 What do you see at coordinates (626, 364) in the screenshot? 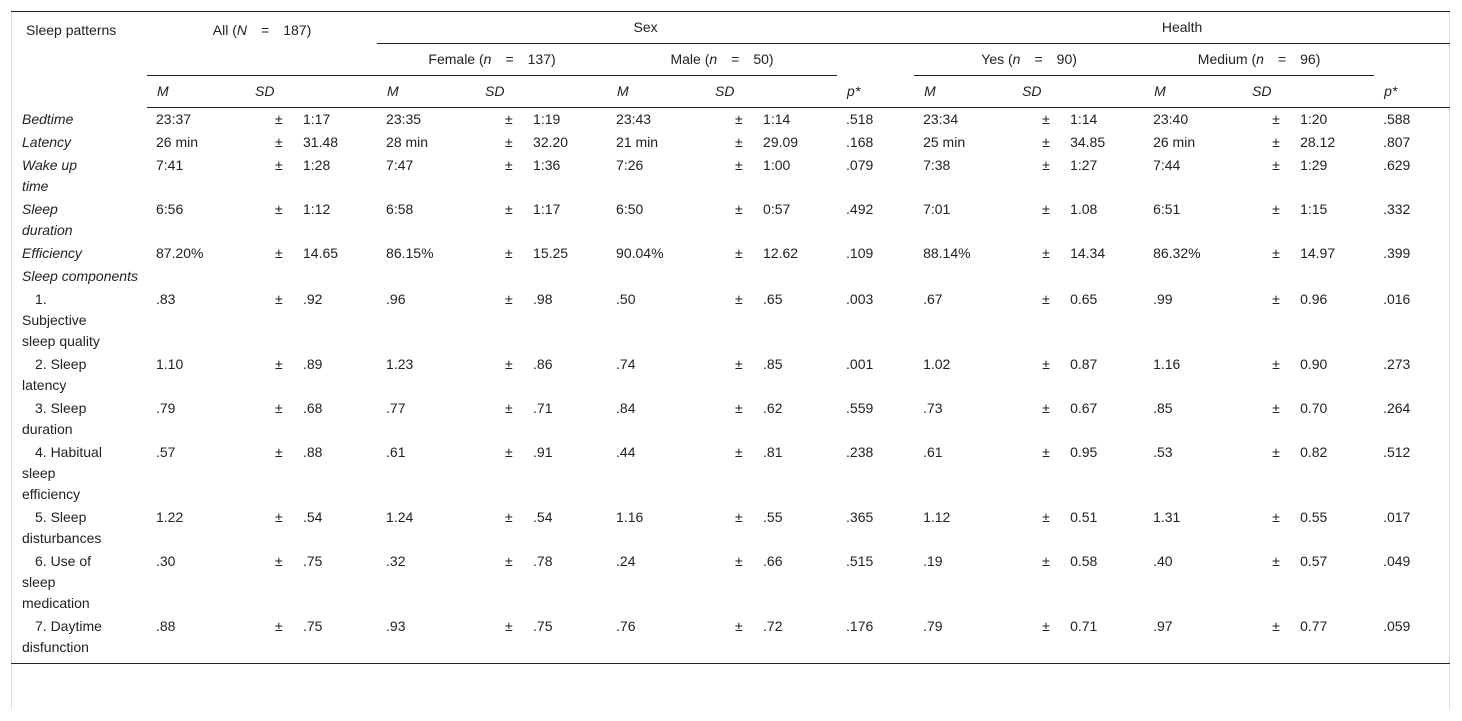
I see `mean-value: .74` at bounding box center [626, 364].